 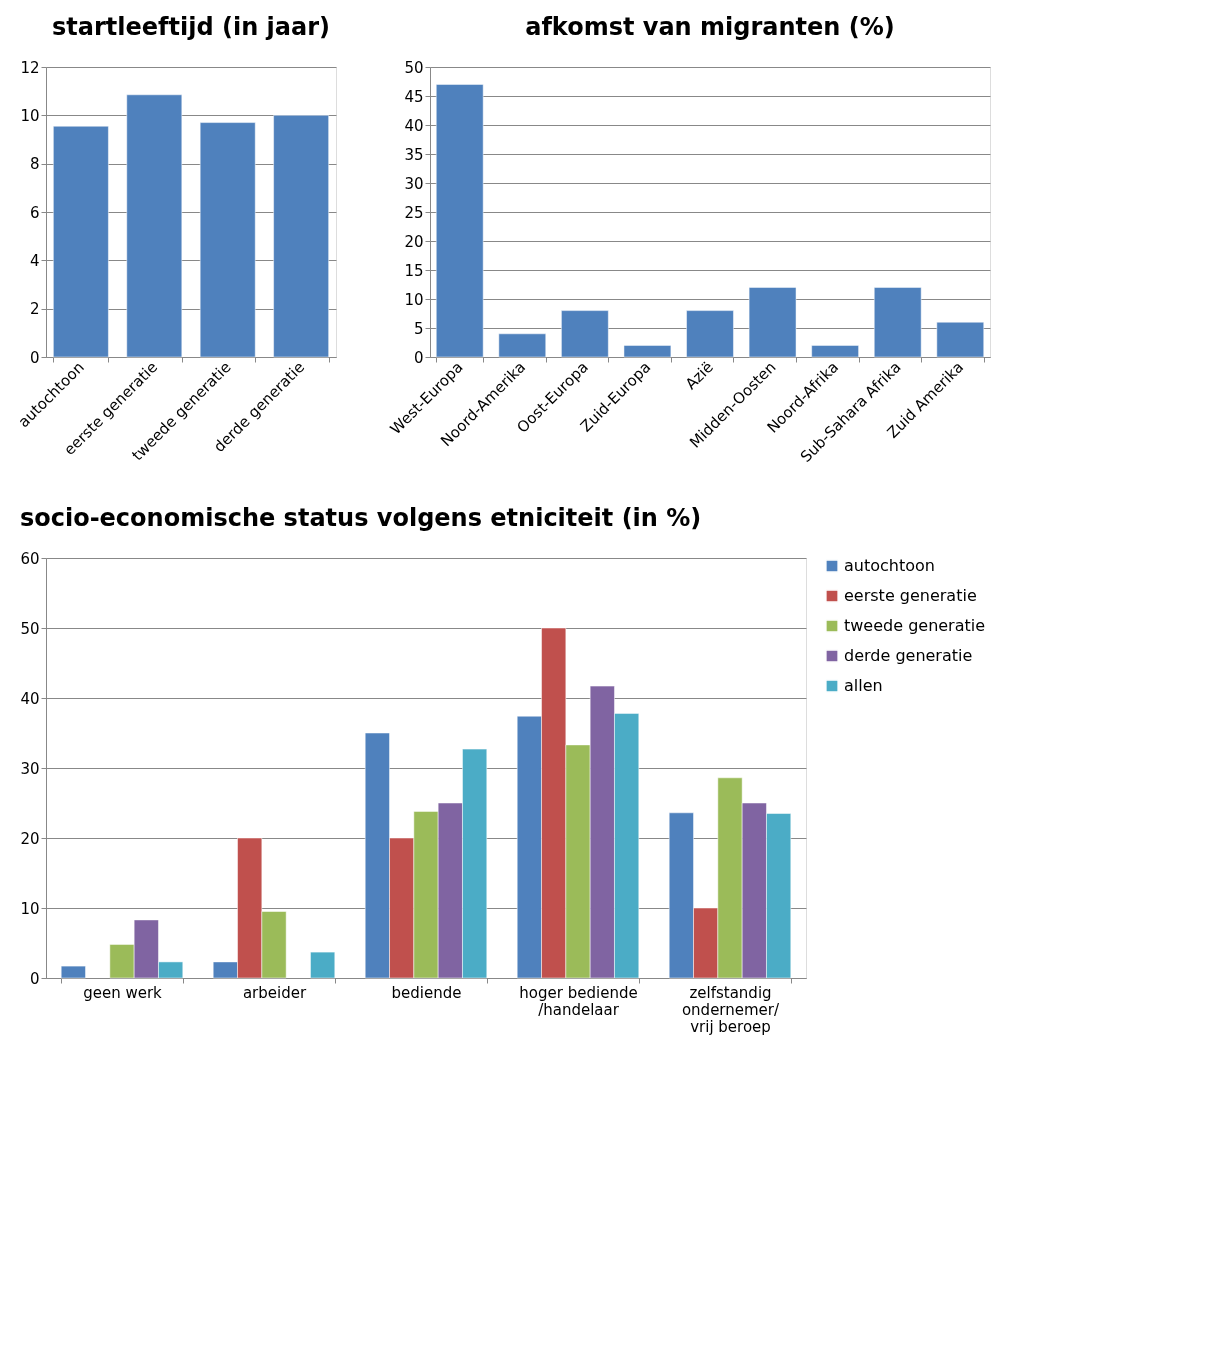 I want to click on y-tick-label: 25, so click(x=414, y=212).